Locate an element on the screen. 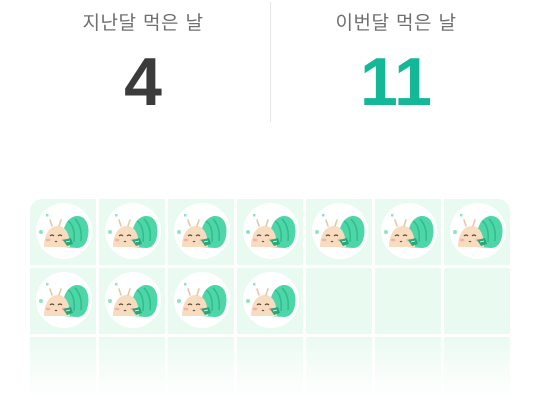 The width and height of the screenshot is (540, 403). this-month-label: 이번달 먹은 날 is located at coordinates (396, 23).